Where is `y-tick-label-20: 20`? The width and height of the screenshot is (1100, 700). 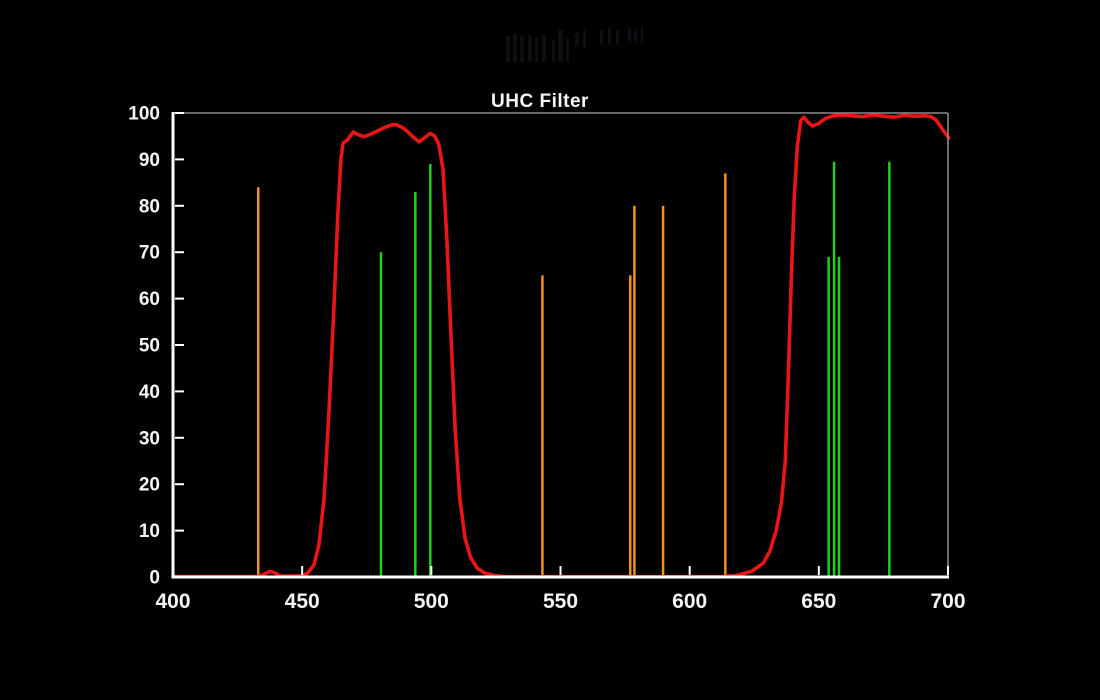
y-tick-label-20: 20 is located at coordinates (149, 485).